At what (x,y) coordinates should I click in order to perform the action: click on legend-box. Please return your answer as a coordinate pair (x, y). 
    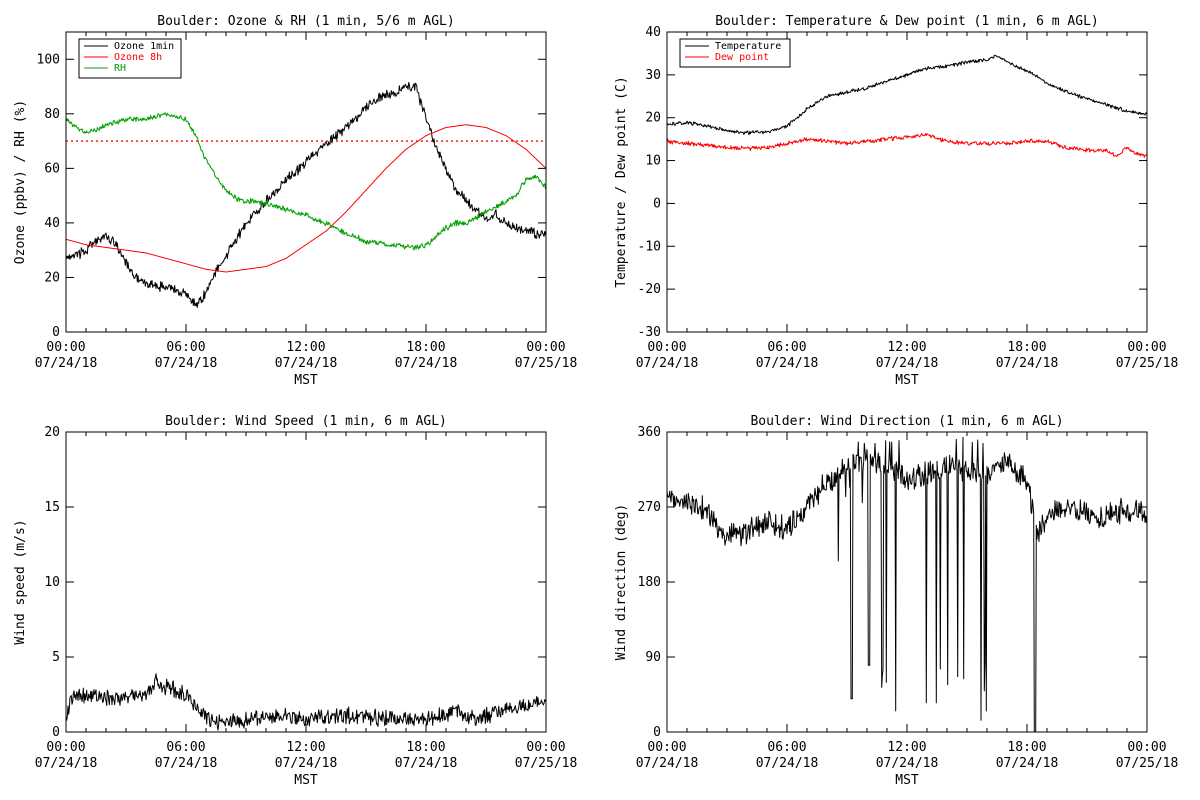
    Looking at the image, I should click on (735, 53).